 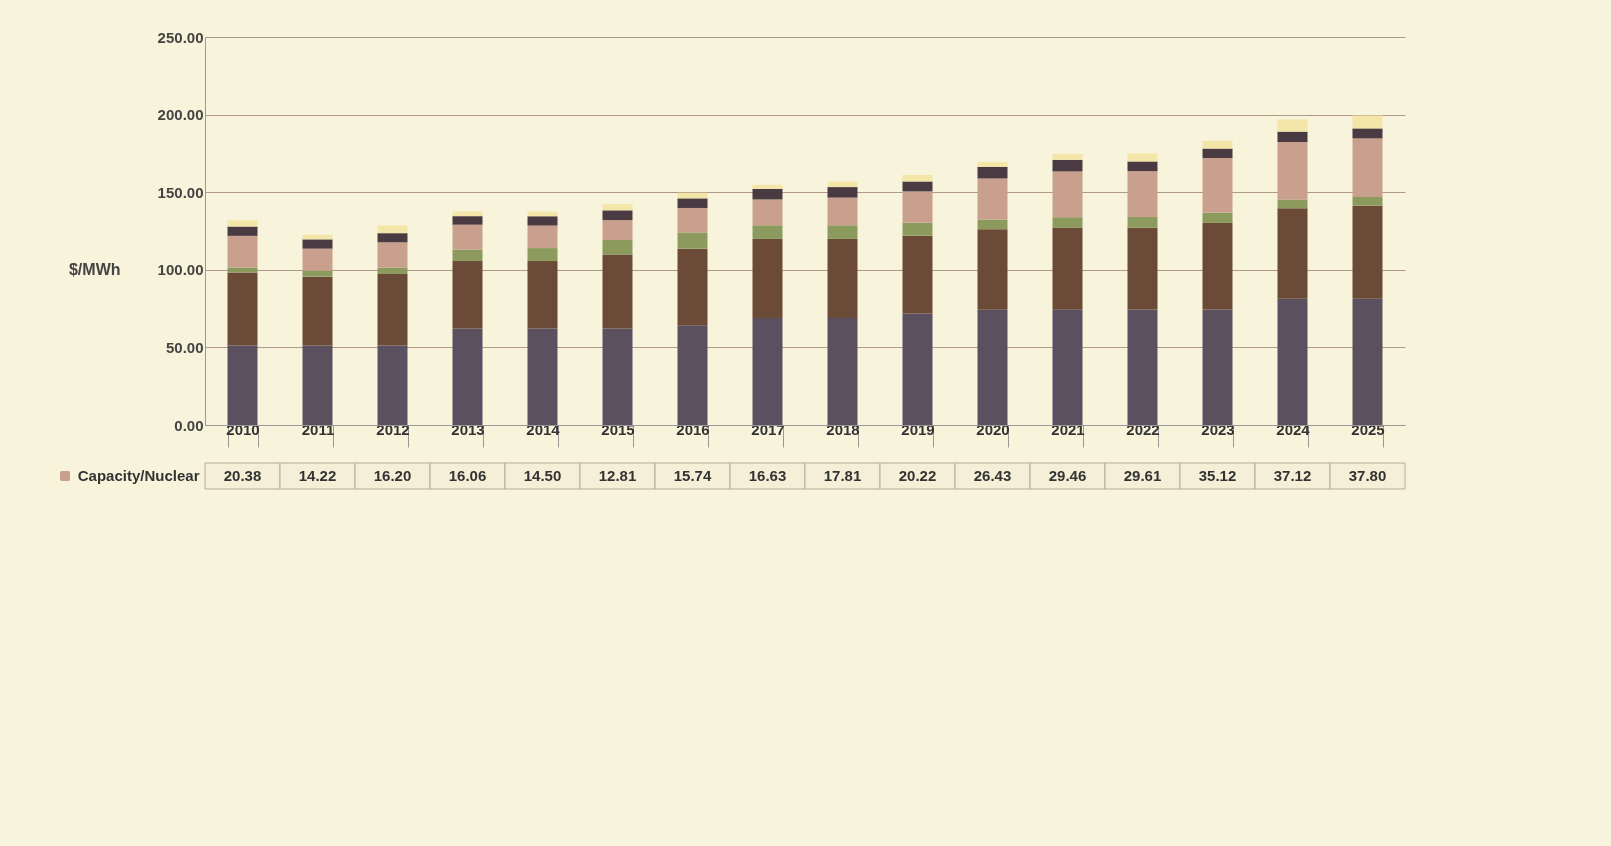 I want to click on data-label: 12.81, so click(x=617, y=475).